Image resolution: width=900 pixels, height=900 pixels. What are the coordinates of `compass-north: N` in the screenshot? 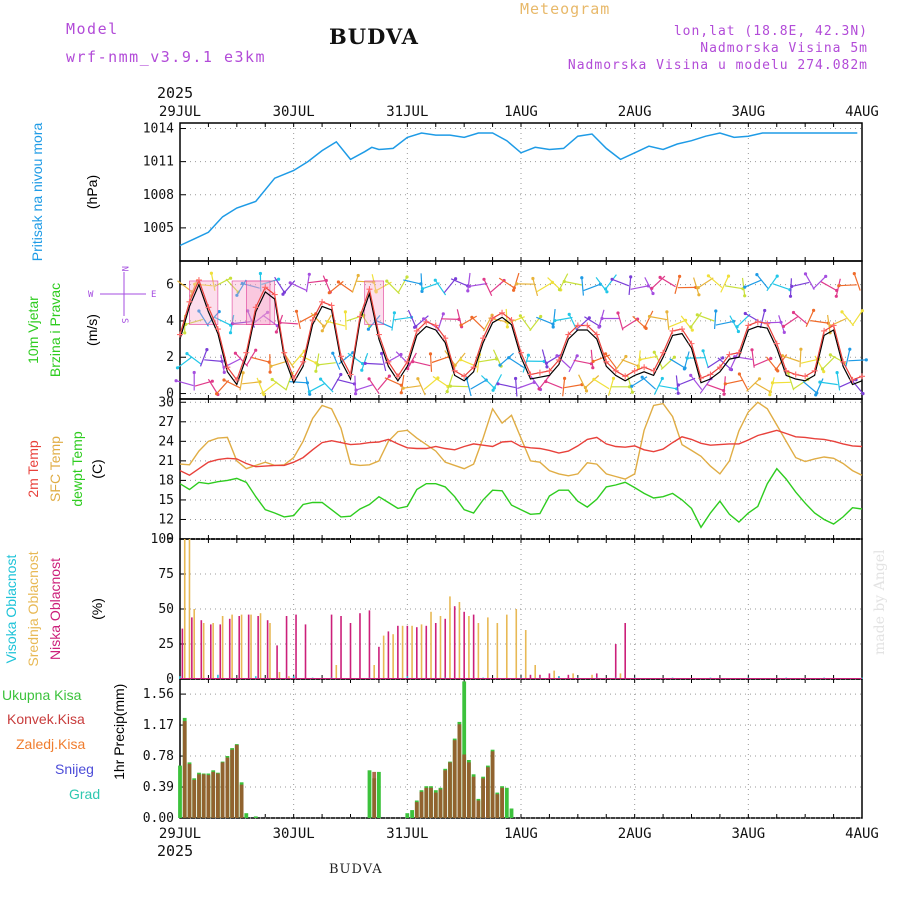 It's located at (124, 268).